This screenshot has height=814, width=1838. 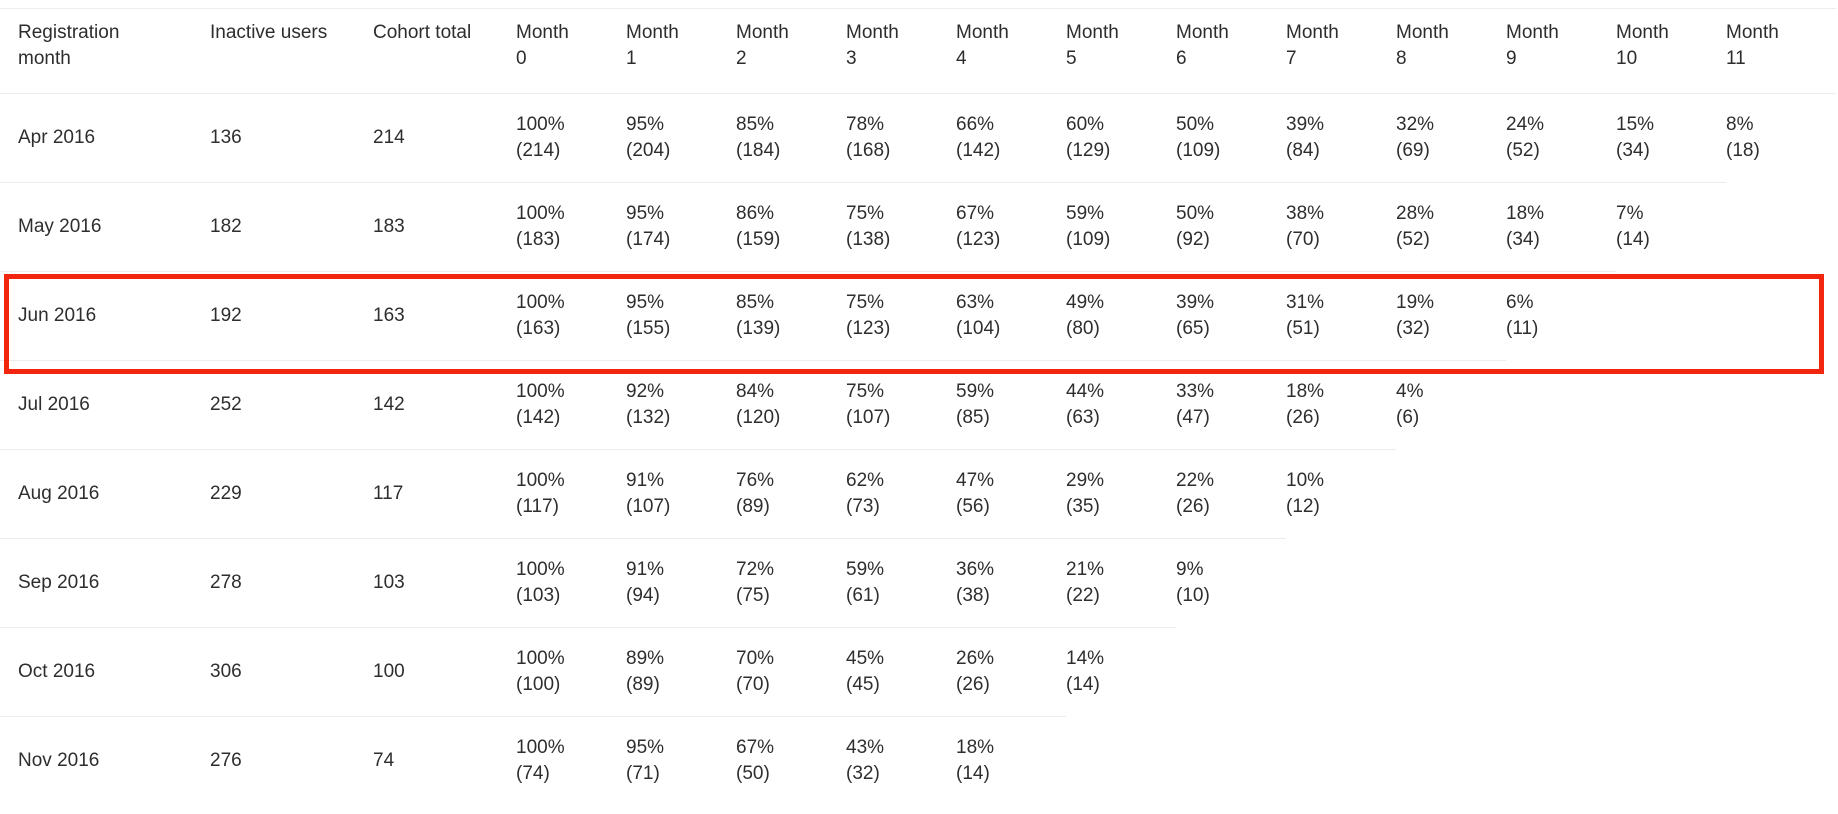 What do you see at coordinates (444, 760) in the screenshot?
I see `cohort-total-cell: 74` at bounding box center [444, 760].